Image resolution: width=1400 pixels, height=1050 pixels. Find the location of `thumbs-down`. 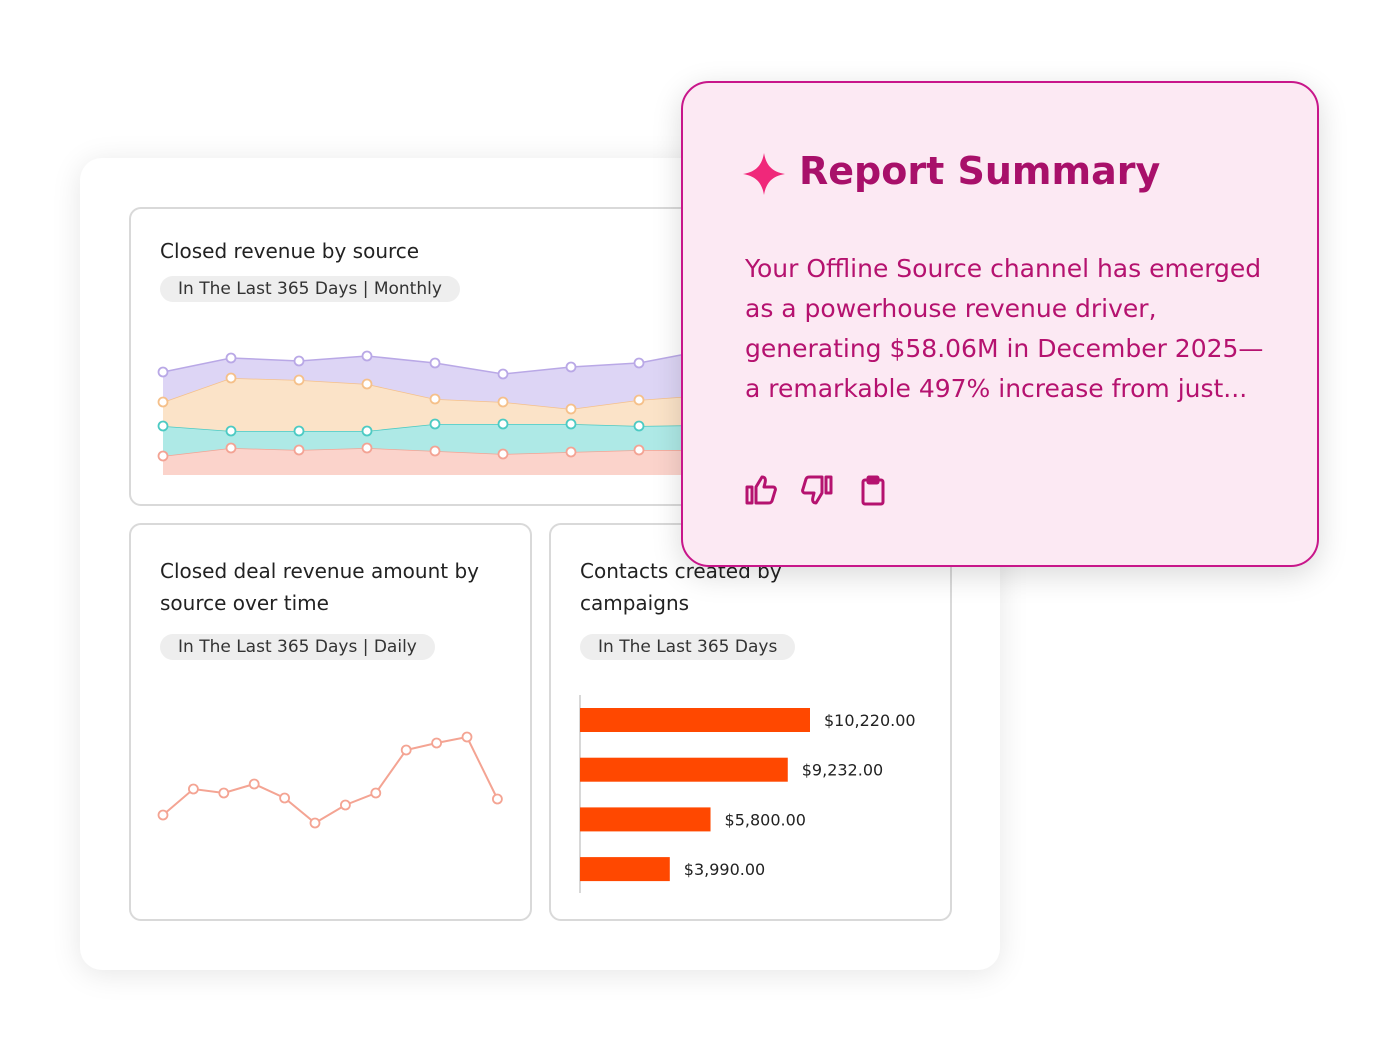

thumbs-down is located at coordinates (817, 490).